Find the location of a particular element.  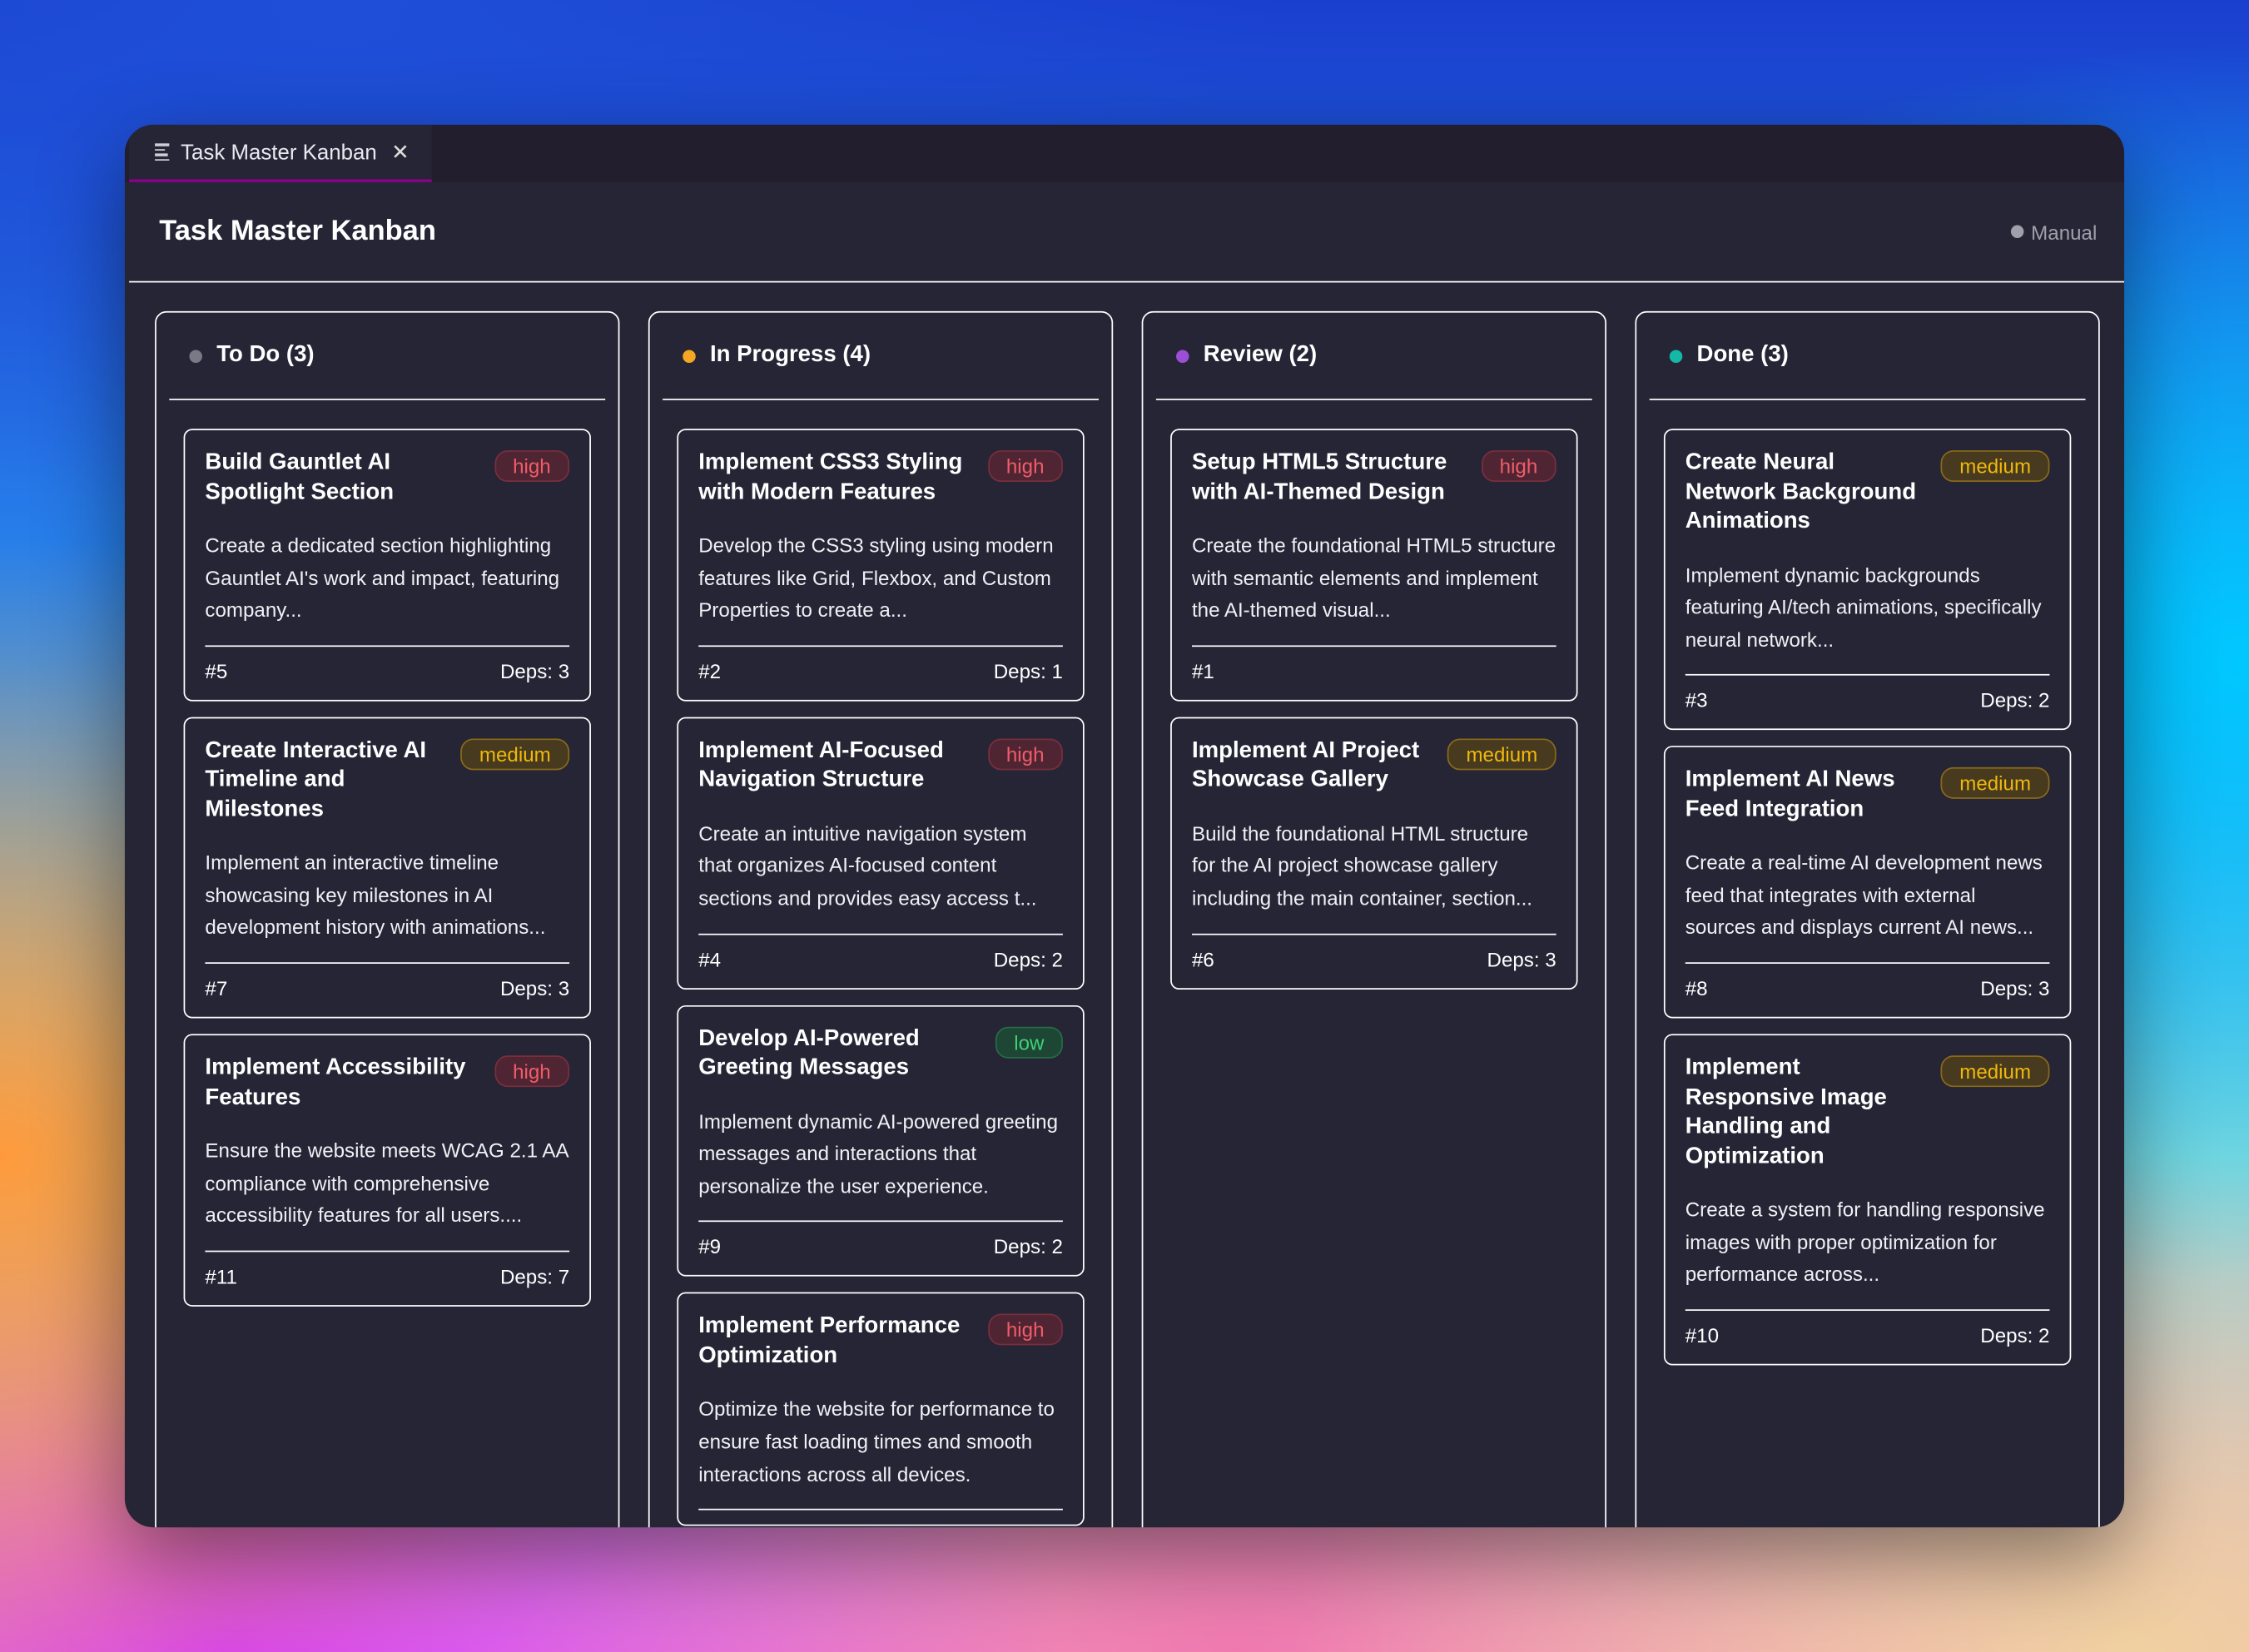

tab-task-master-kanban: Task Master Kanban ✕ is located at coordinates (280, 153).